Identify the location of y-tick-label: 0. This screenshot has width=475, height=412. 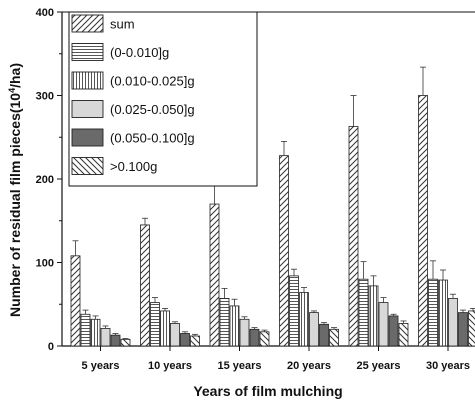
(51, 347).